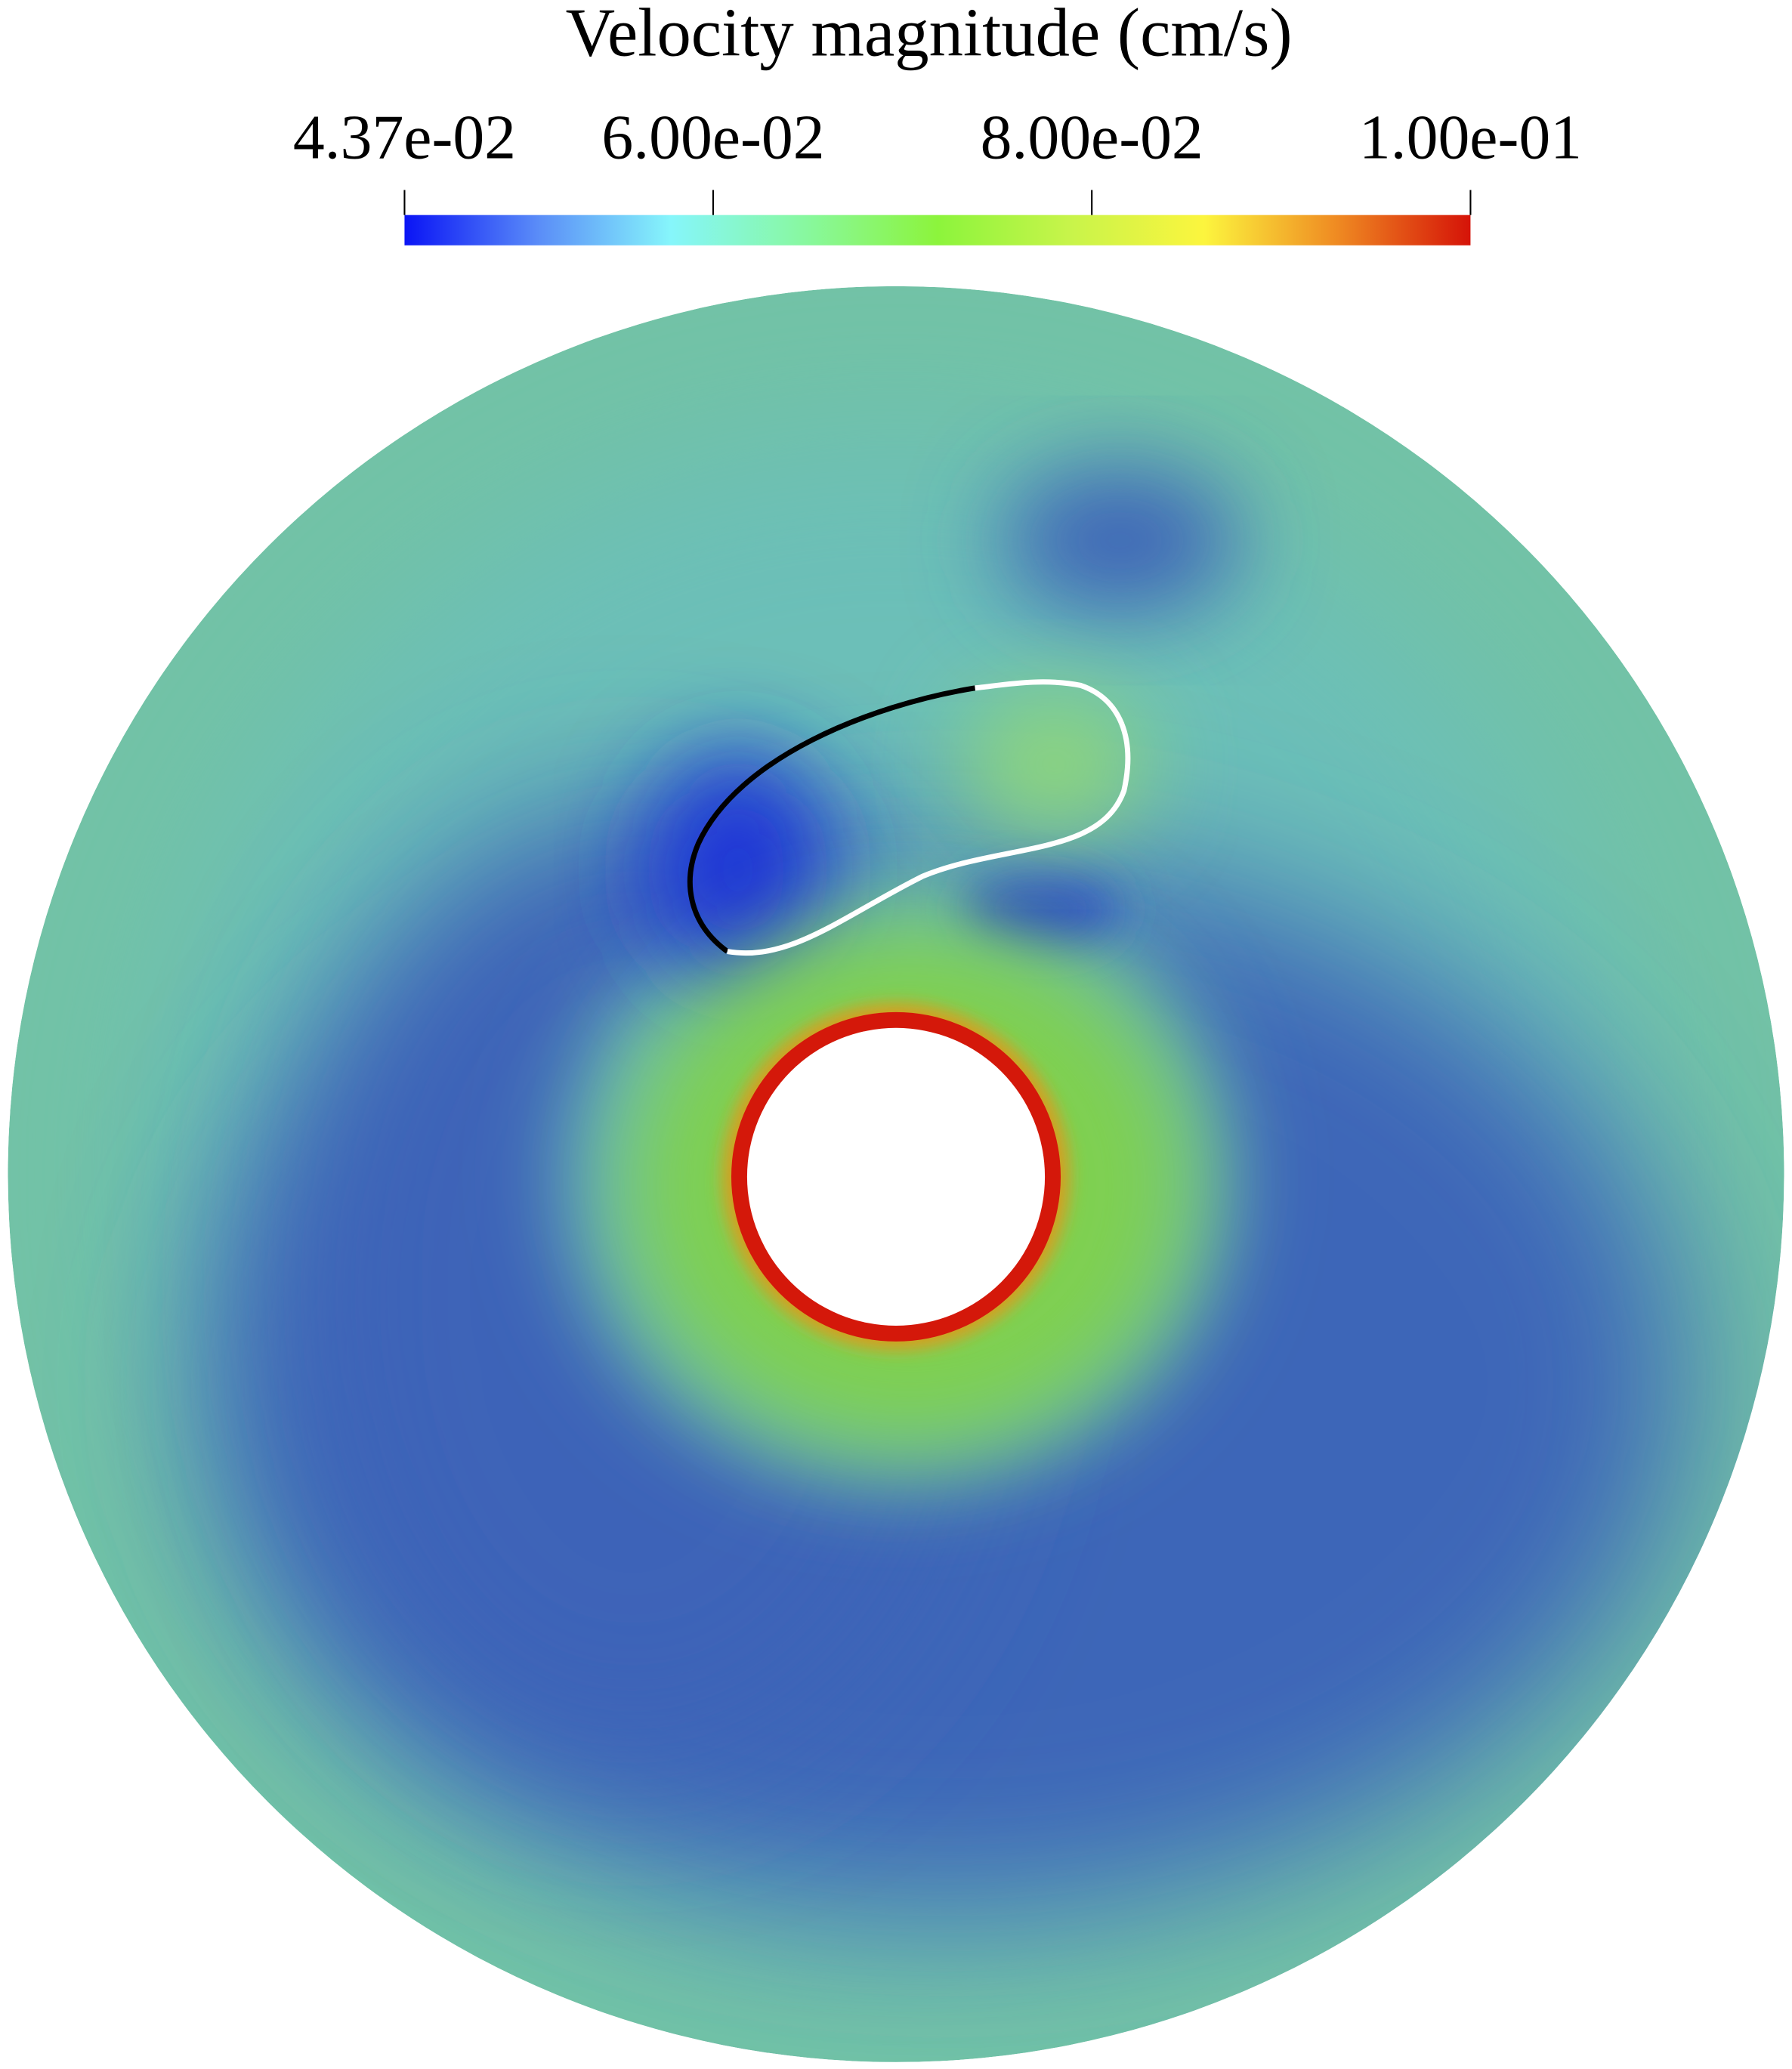  What do you see at coordinates (1470, 138) in the screenshot?
I see `tick-label: 1.00e-01` at bounding box center [1470, 138].